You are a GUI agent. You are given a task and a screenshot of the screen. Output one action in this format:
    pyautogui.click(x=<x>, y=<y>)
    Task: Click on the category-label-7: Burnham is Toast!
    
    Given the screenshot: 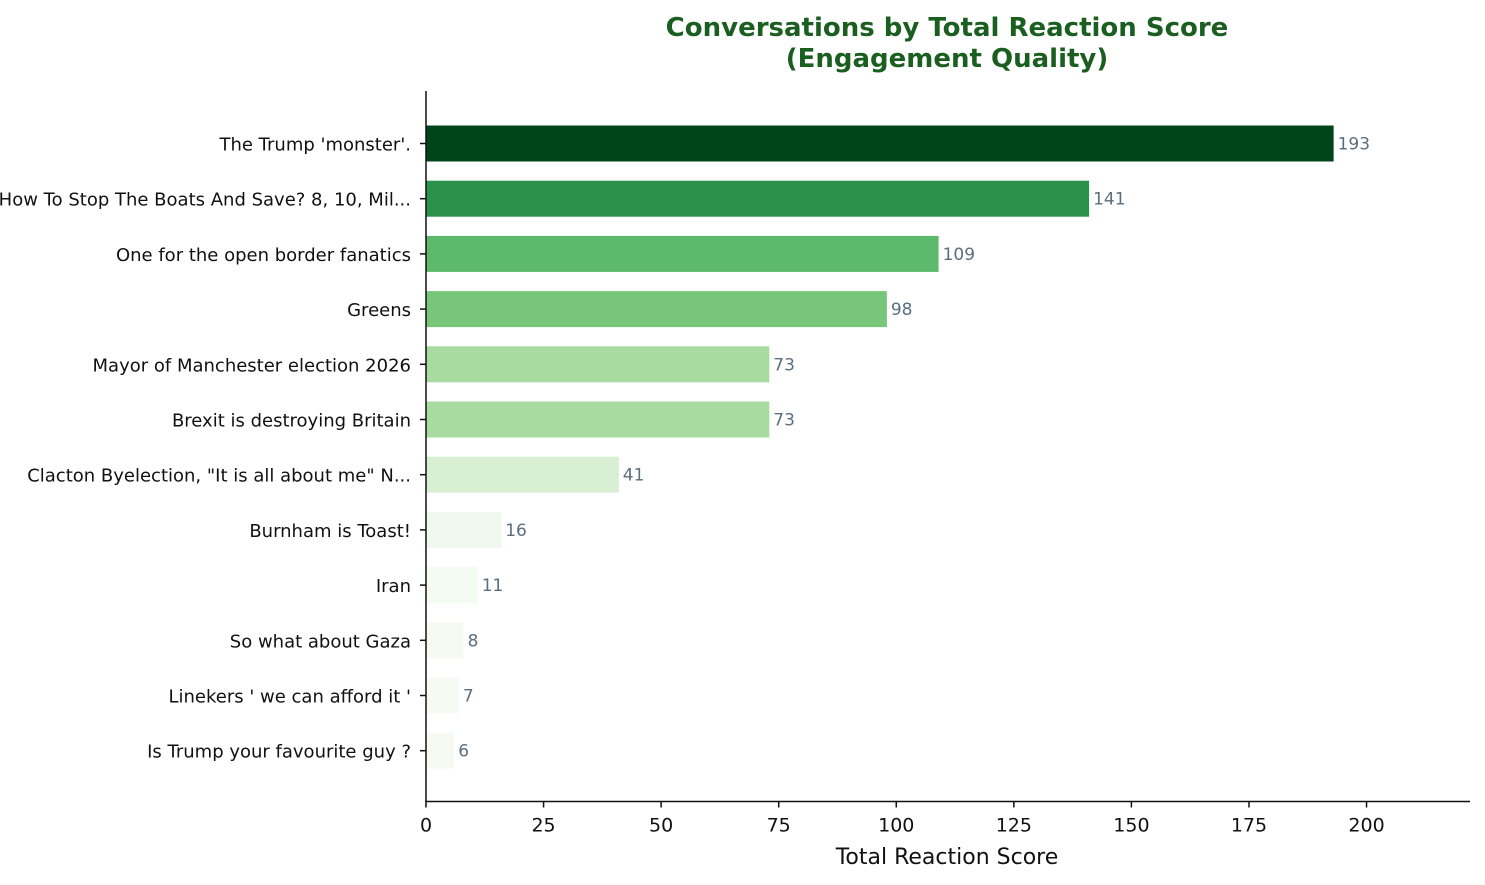 What is the action you would take?
    pyautogui.click(x=330, y=531)
    